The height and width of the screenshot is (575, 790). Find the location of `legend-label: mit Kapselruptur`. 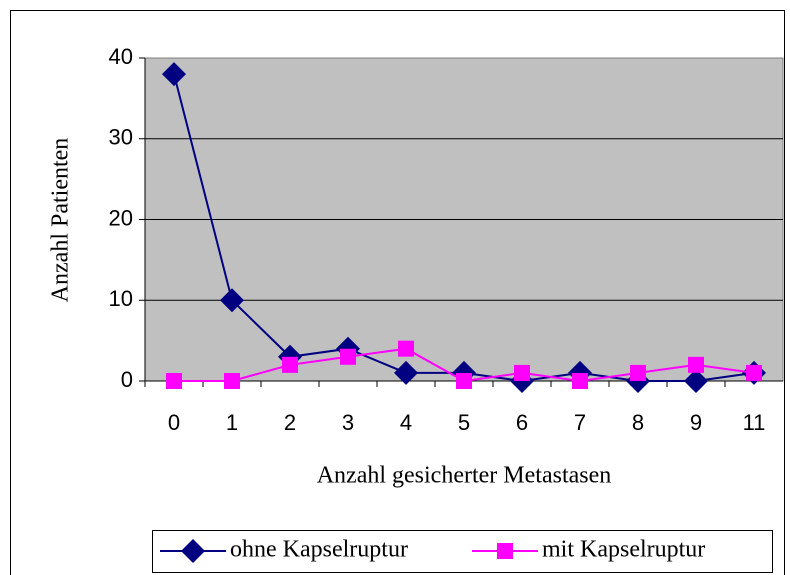

legend-label: mit Kapselruptur is located at coordinates (623, 550).